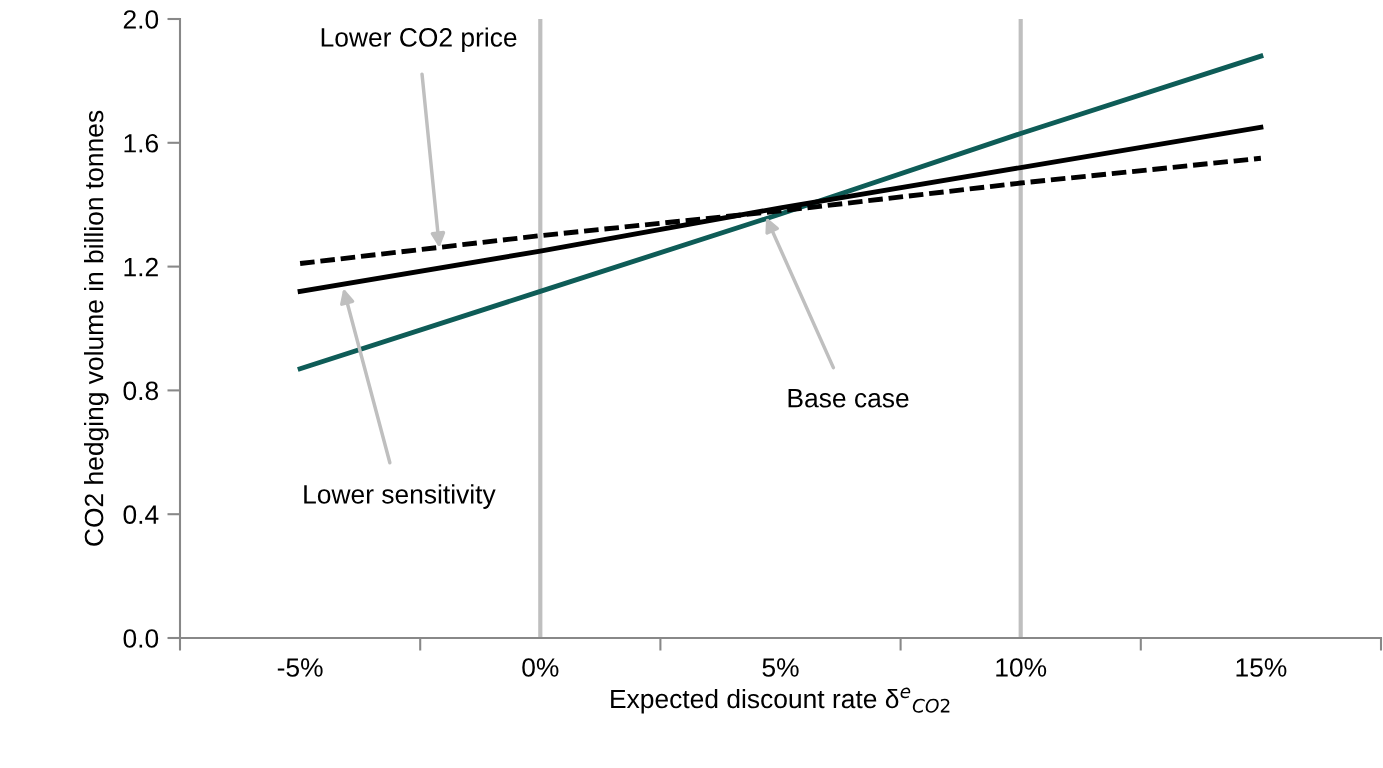 This screenshot has width=1383, height=768. What do you see at coordinates (141, 19) in the screenshot?
I see `y-tick-label: 2.0` at bounding box center [141, 19].